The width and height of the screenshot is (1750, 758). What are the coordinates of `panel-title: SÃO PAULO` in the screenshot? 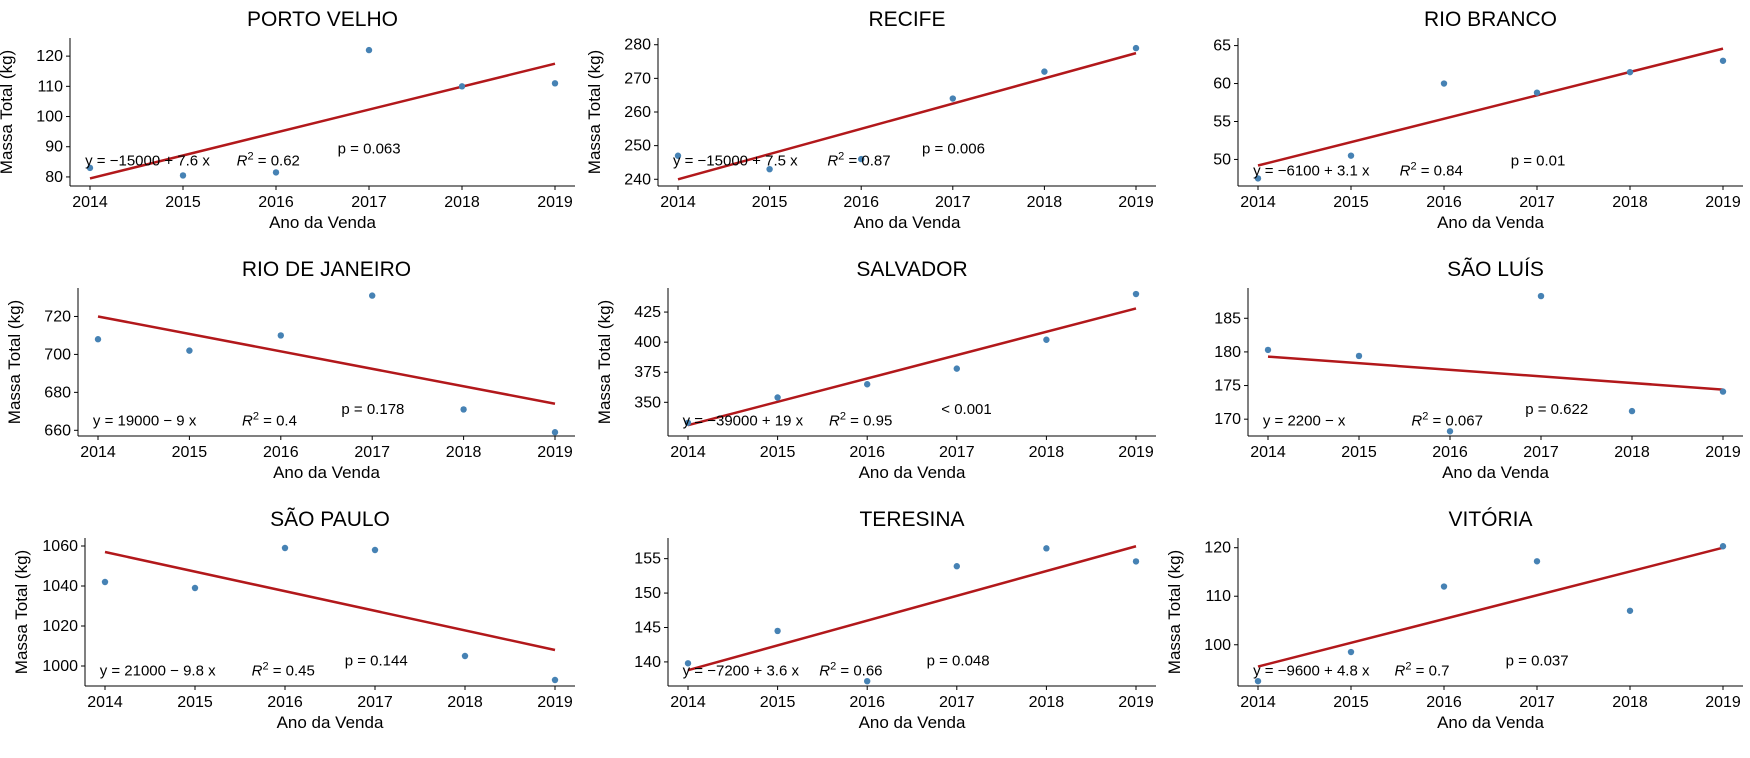 It's located at (330, 519).